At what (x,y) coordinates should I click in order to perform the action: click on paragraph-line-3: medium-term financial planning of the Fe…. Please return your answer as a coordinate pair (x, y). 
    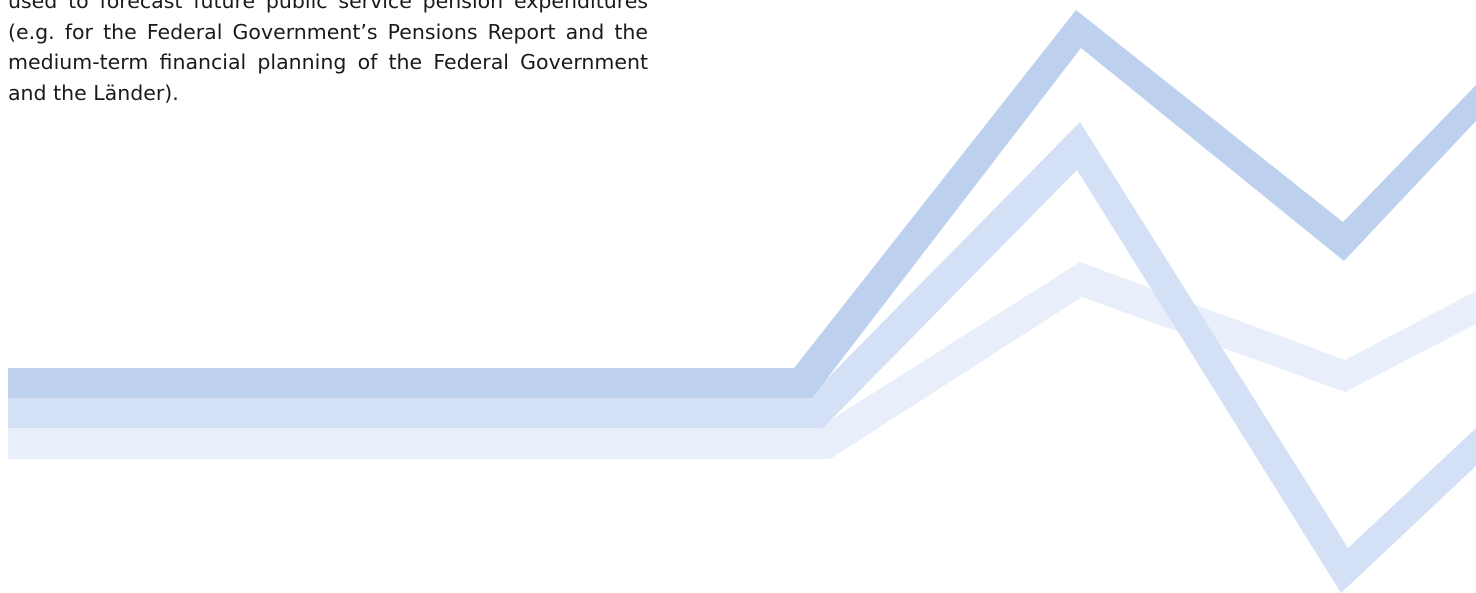
    Looking at the image, I should click on (328, 62).